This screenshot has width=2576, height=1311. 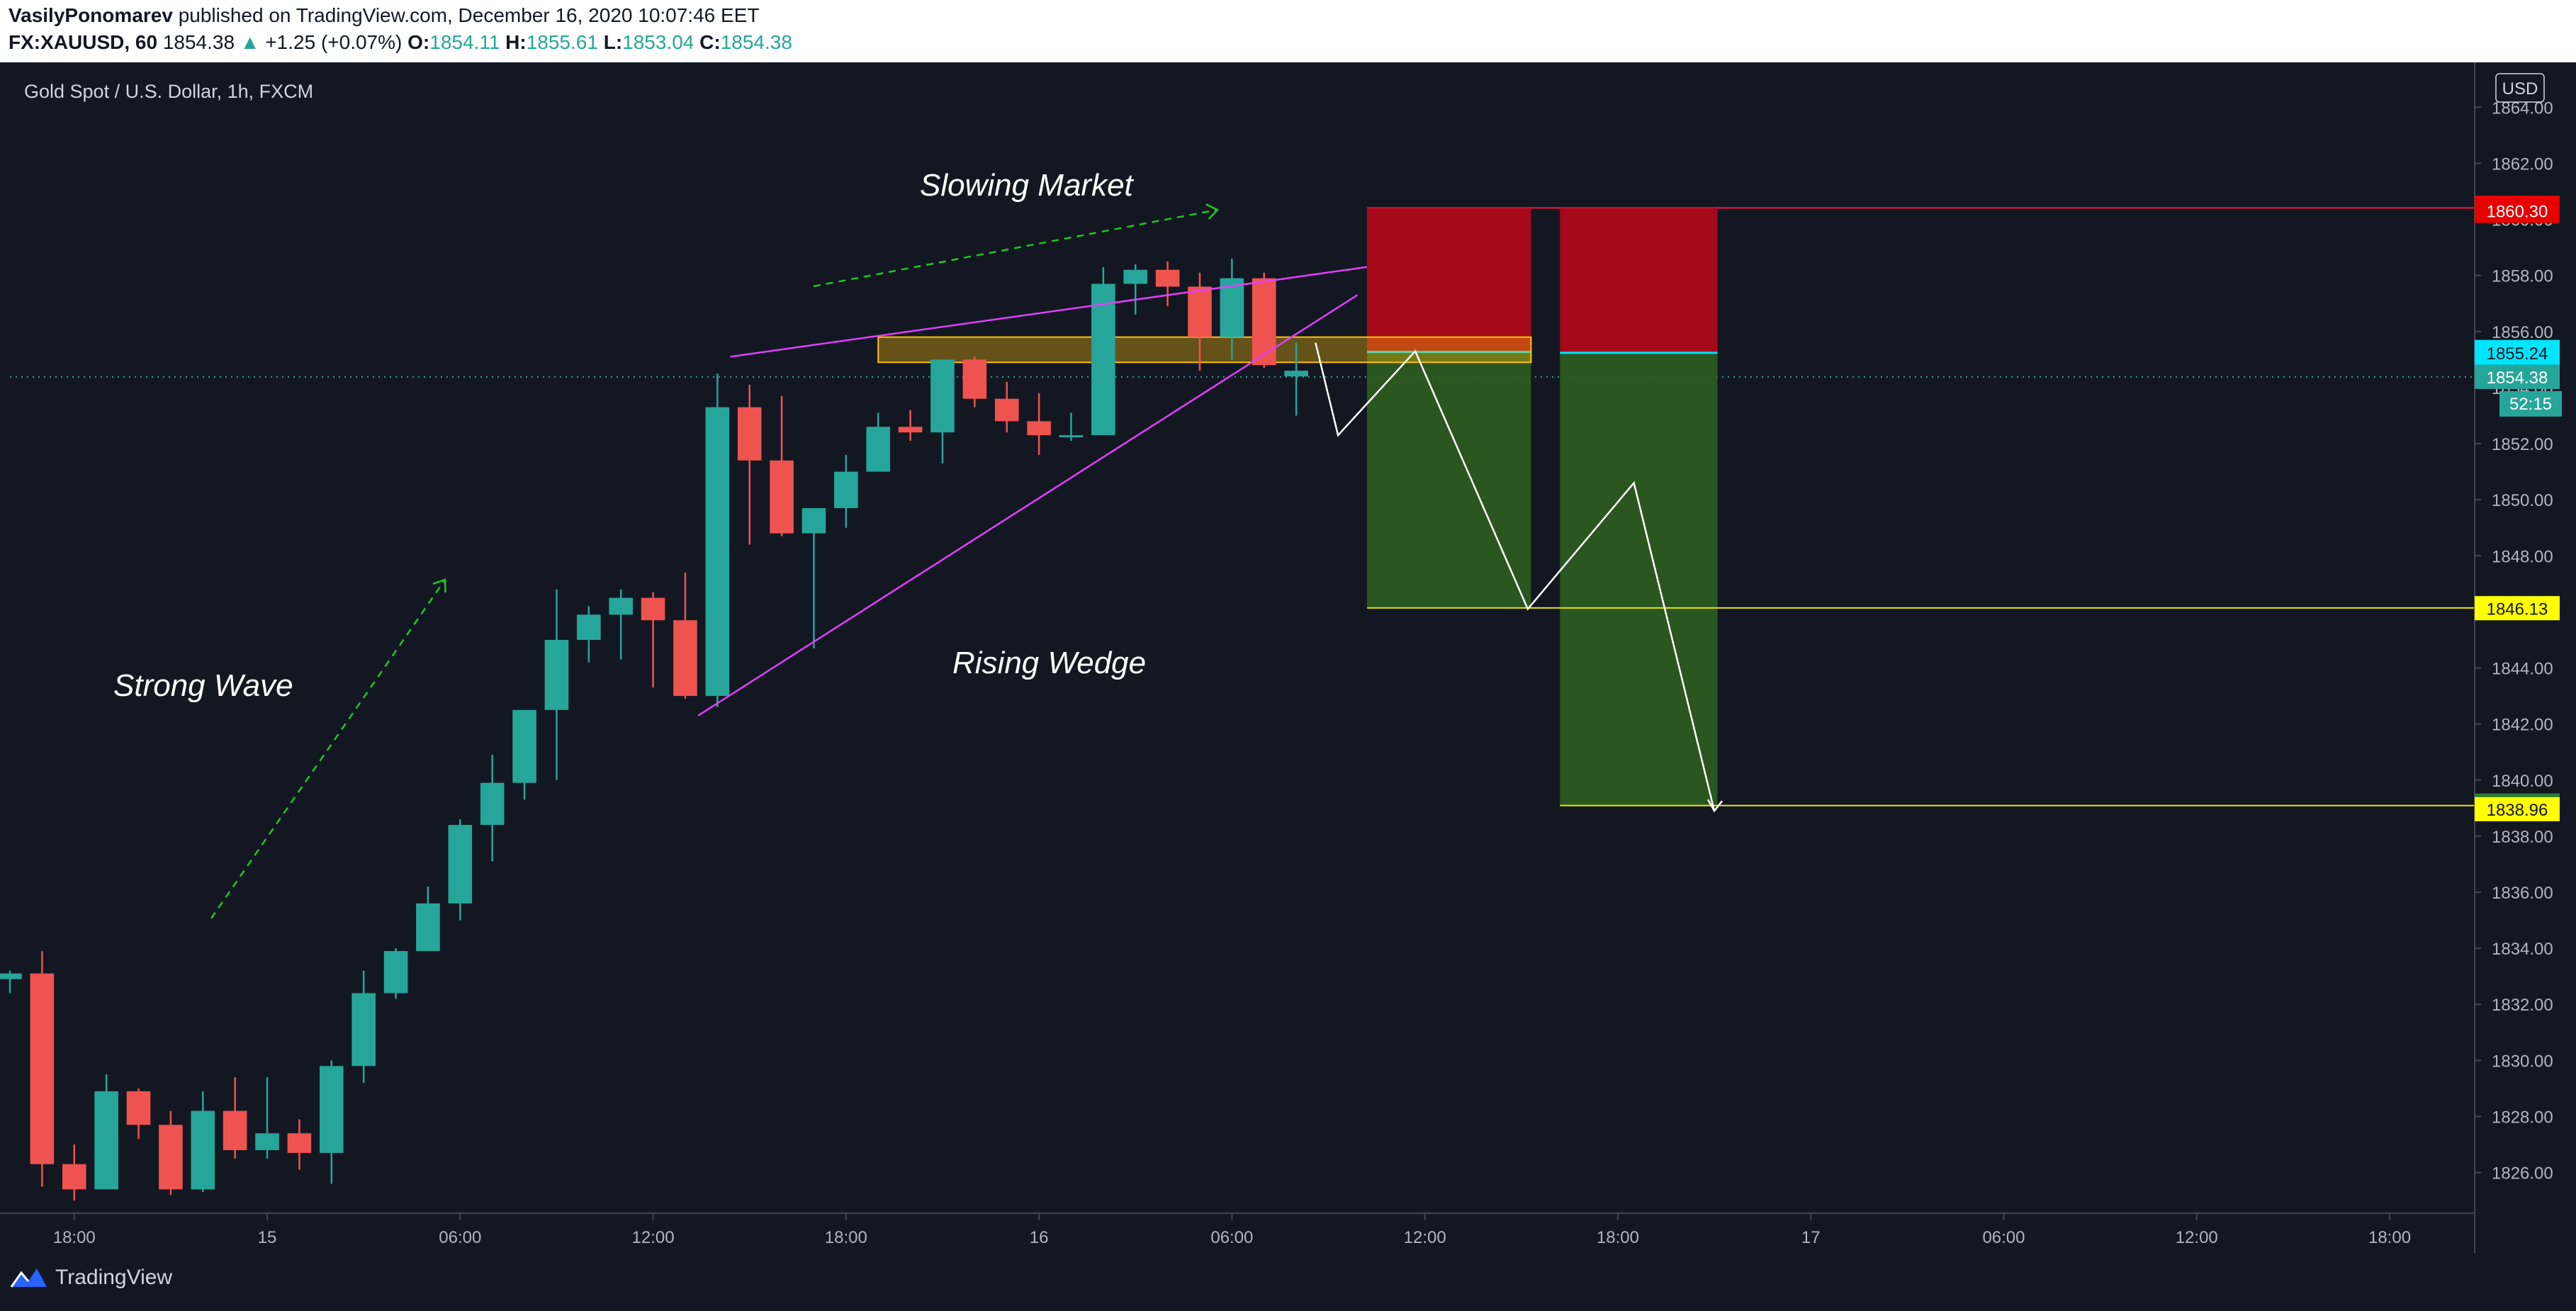 What do you see at coordinates (1288, 1282) in the screenshot?
I see `footer: TradingView` at bounding box center [1288, 1282].